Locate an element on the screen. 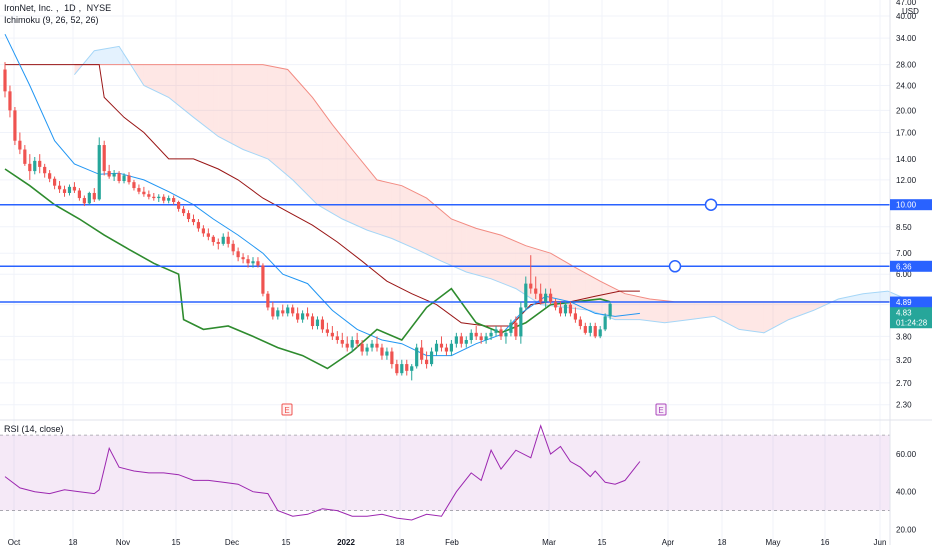 This screenshot has height=550, width=932. time-tick-label: 15 is located at coordinates (286, 542).